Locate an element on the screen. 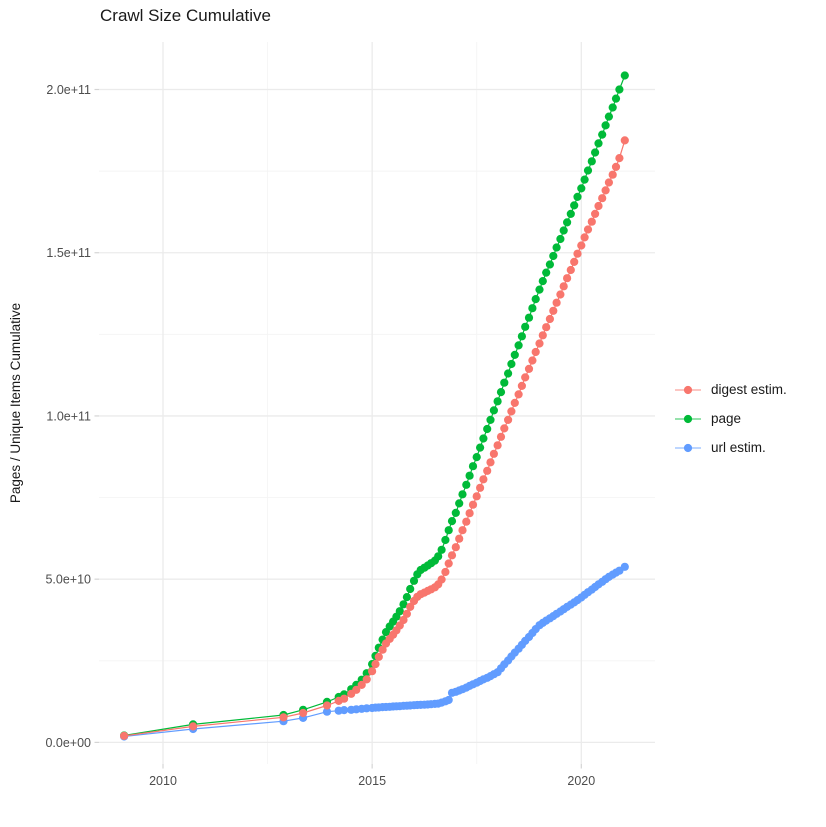 The image size is (826, 827). y-tick-label: 2.0e+11 is located at coordinates (68, 90).